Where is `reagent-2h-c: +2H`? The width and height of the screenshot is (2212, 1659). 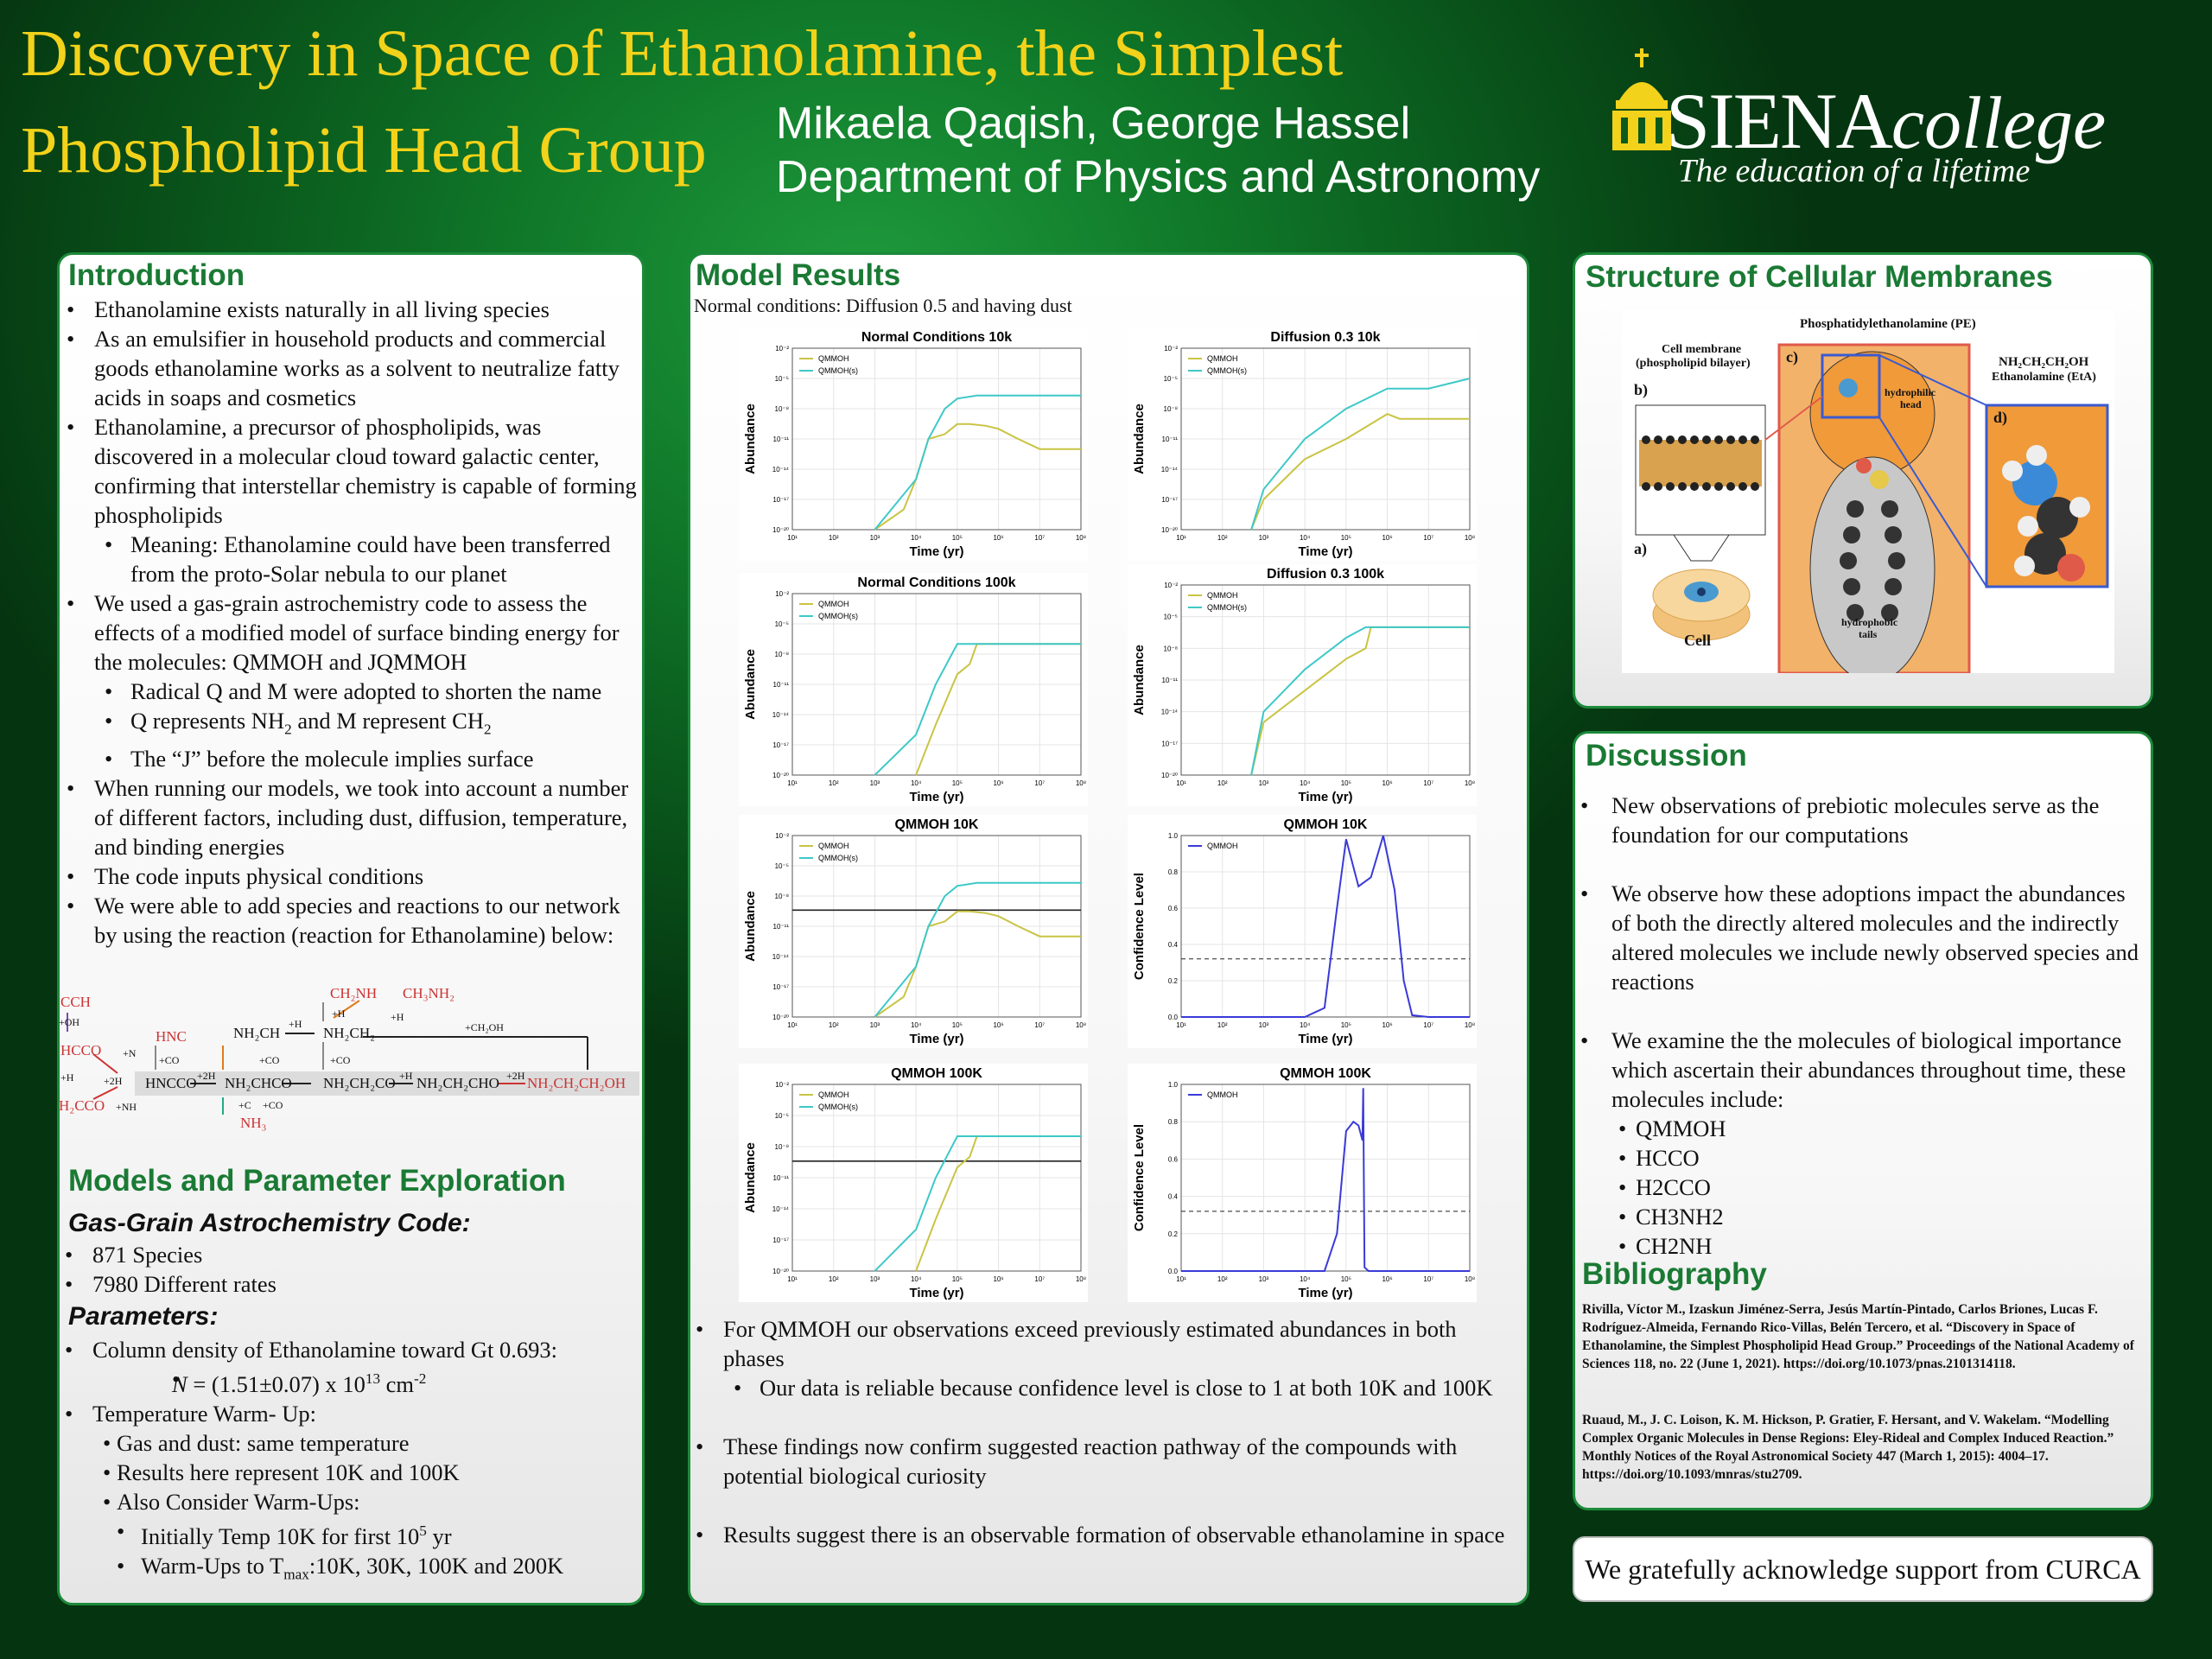
reagent-2h-c: +2H is located at coordinates (515, 1076).